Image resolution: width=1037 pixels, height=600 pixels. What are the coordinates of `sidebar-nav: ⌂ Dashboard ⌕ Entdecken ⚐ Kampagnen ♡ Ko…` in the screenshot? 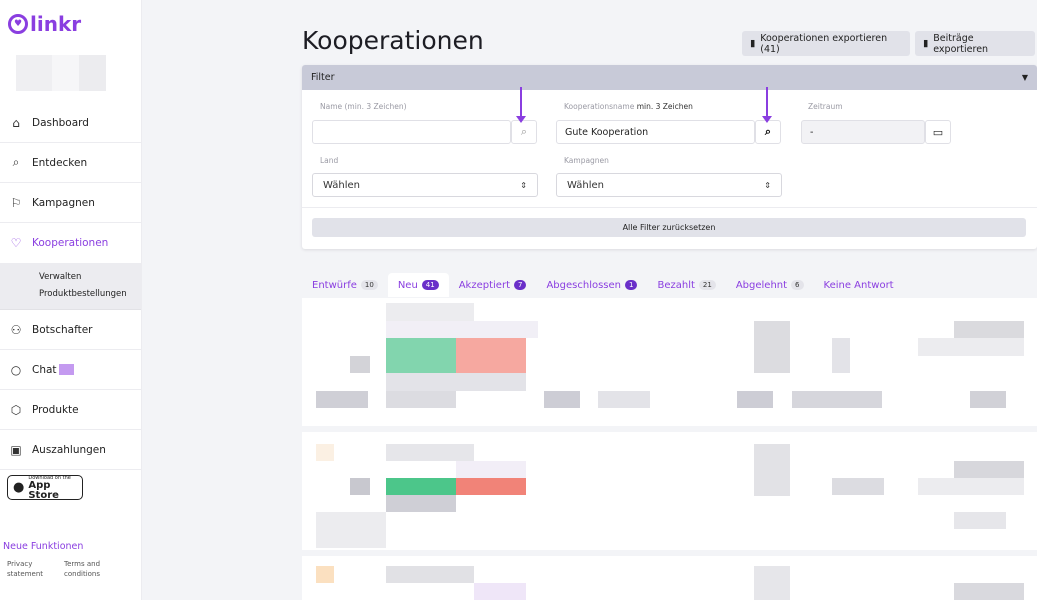 It's located at (70, 286).